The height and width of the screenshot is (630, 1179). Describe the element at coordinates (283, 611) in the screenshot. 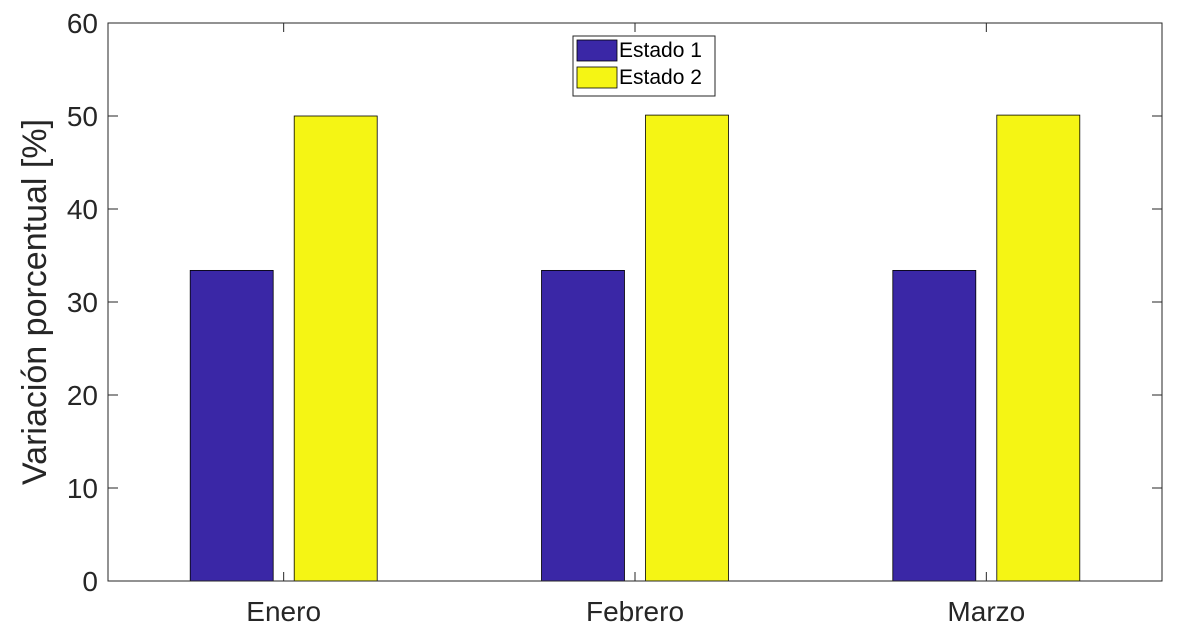

I see `x-tick-label: Enero` at that location.